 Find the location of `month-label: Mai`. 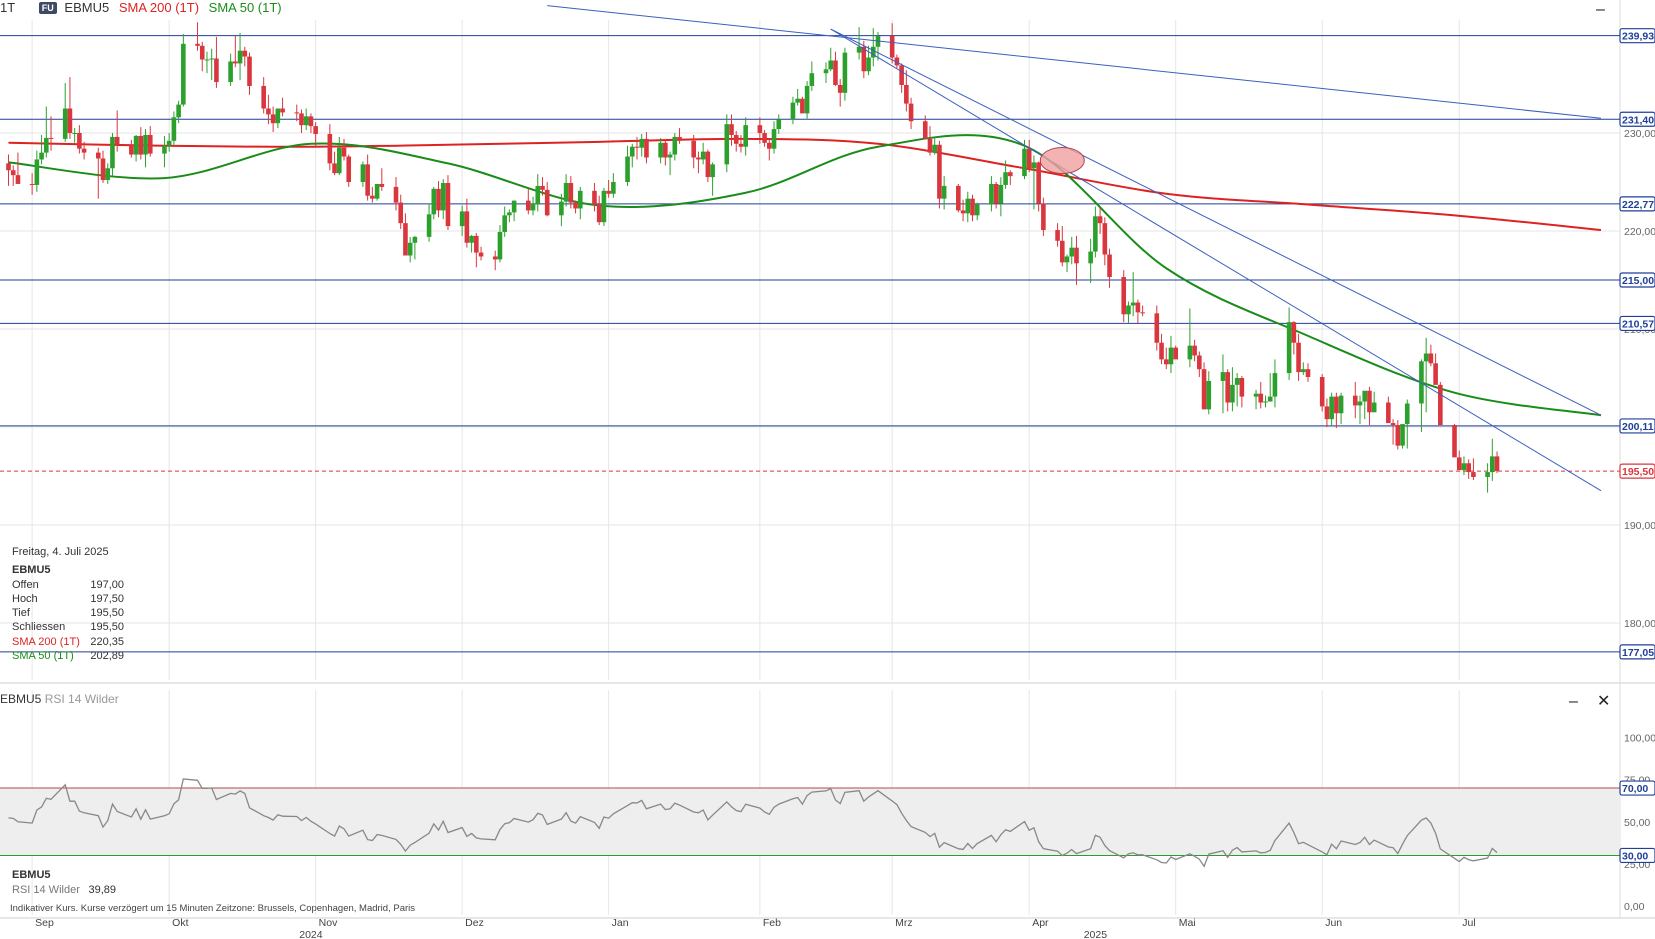

month-label: Mai is located at coordinates (1187, 923).